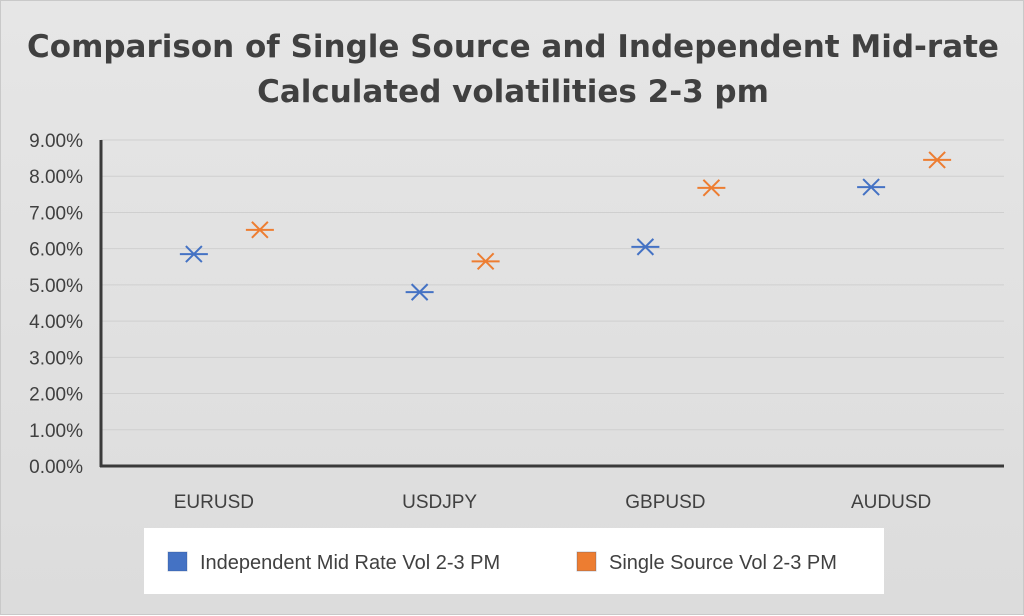  I want to click on y-tick-label: 2.00%, so click(56, 395).